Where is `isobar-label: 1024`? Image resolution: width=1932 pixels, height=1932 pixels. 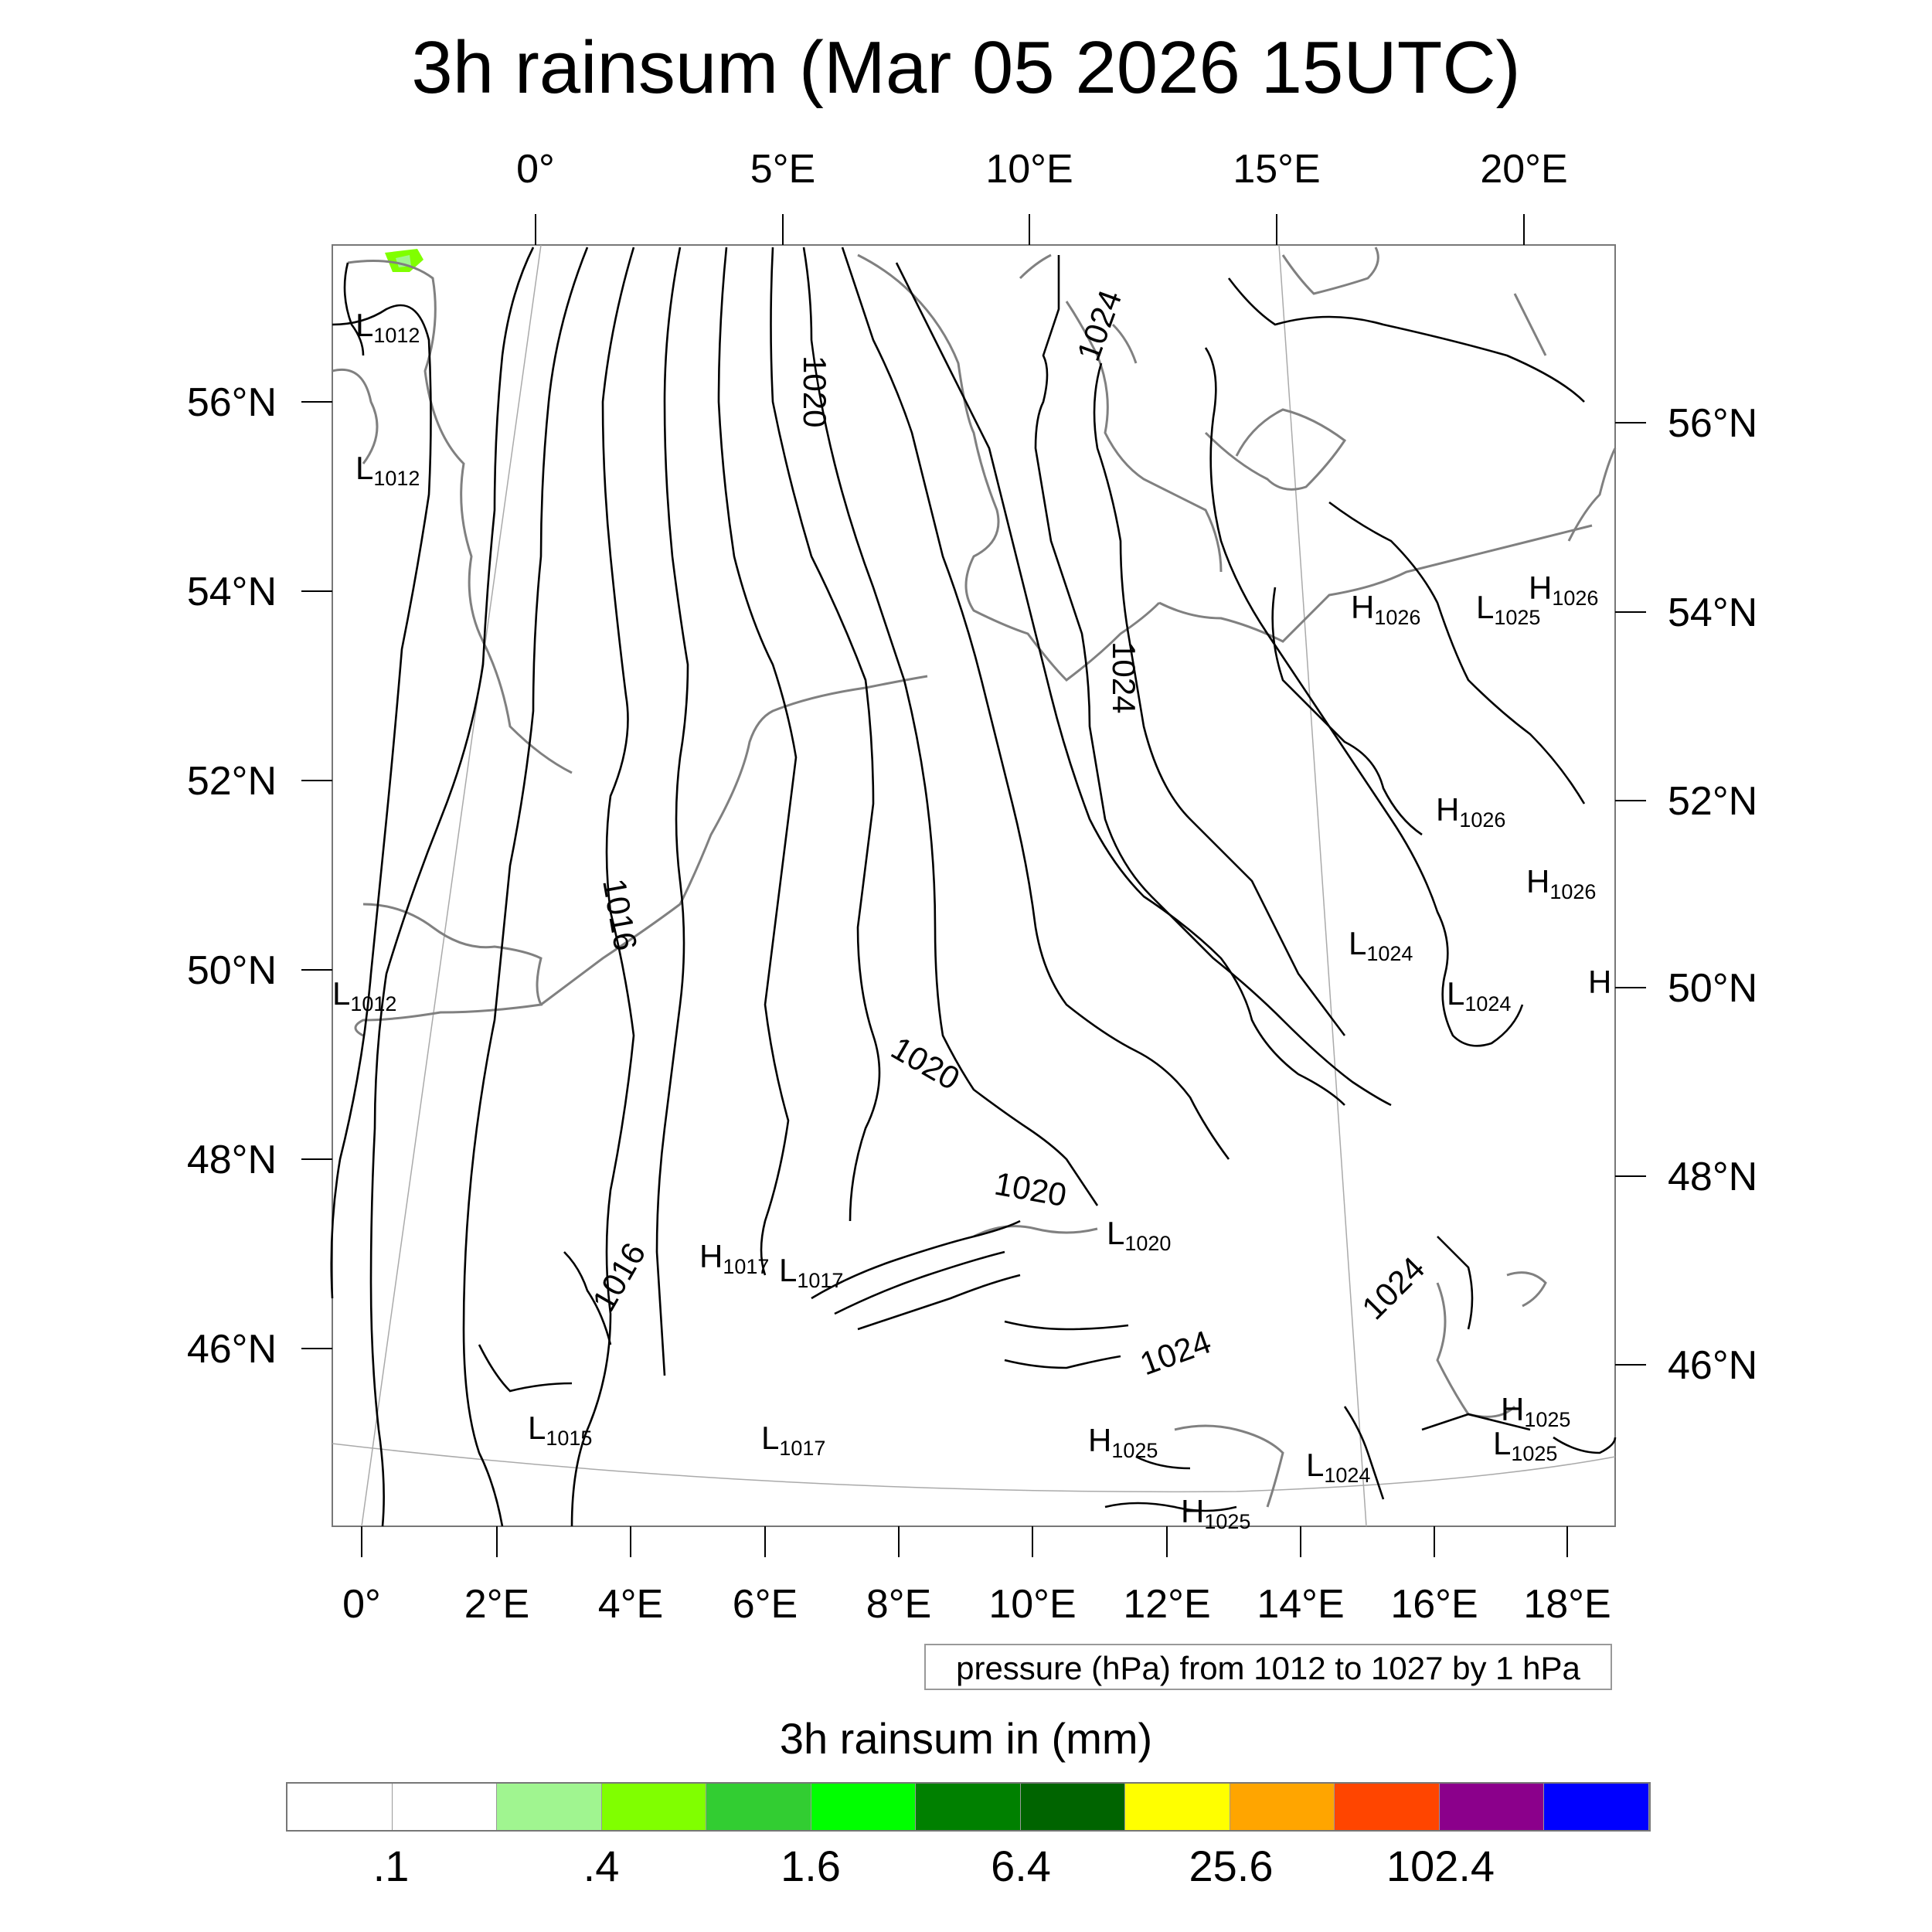 isobar-label: 1024 is located at coordinates (1124, 677).